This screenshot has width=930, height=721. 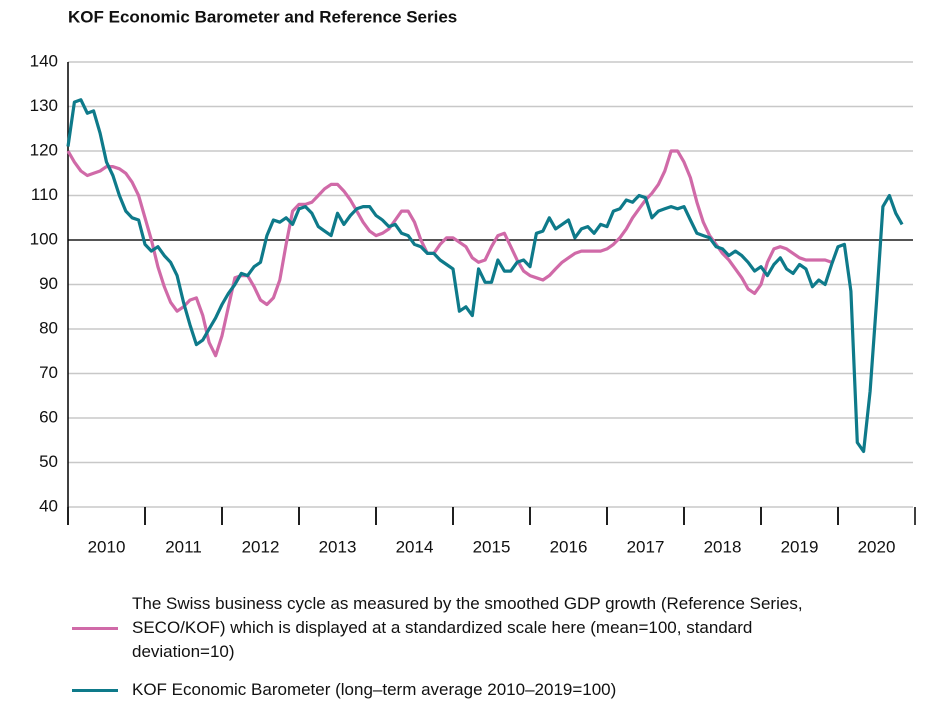 What do you see at coordinates (48, 416) in the screenshot?
I see `y-tick-label: 60` at bounding box center [48, 416].